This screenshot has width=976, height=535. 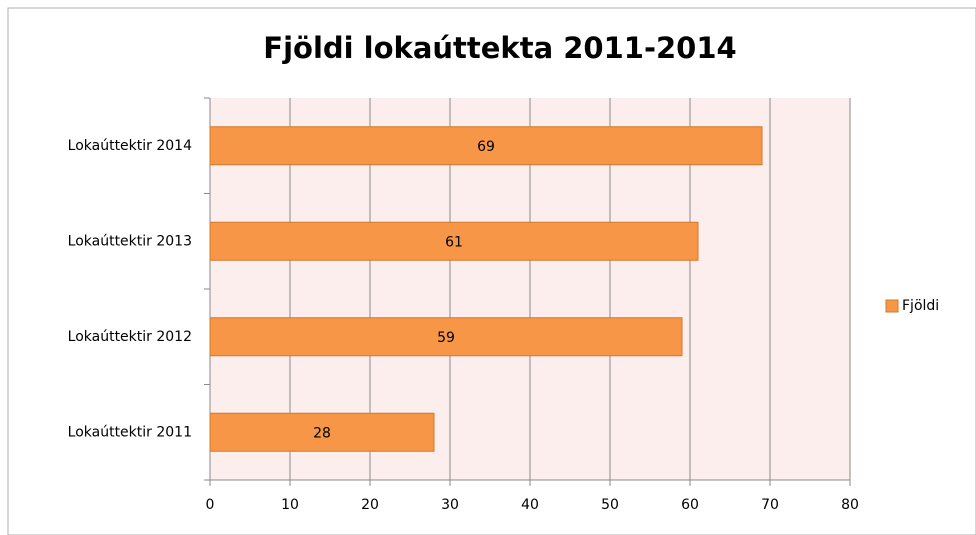 I want to click on x-tick-label: 30, so click(x=450, y=505).